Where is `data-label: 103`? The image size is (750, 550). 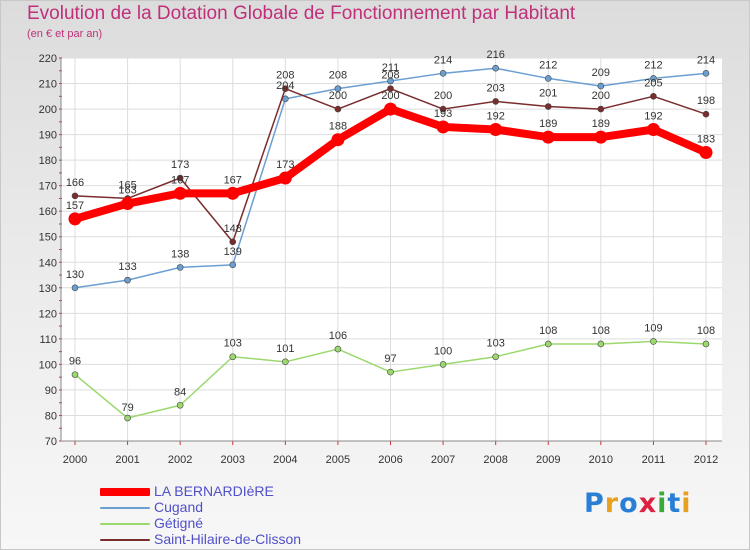
data-label: 103 is located at coordinates (233, 344).